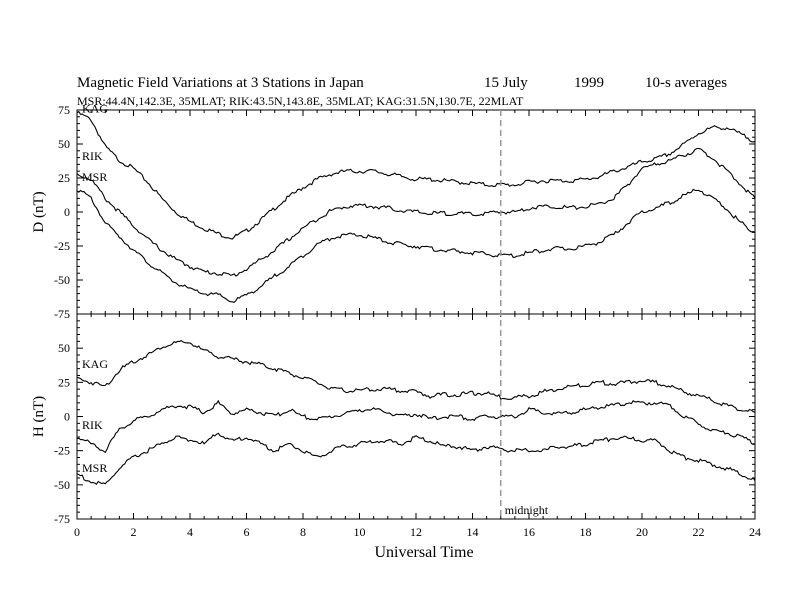 This screenshot has width=792, height=612. Describe the element at coordinates (303, 532) in the screenshot. I see `x-tick-label: 8` at that location.